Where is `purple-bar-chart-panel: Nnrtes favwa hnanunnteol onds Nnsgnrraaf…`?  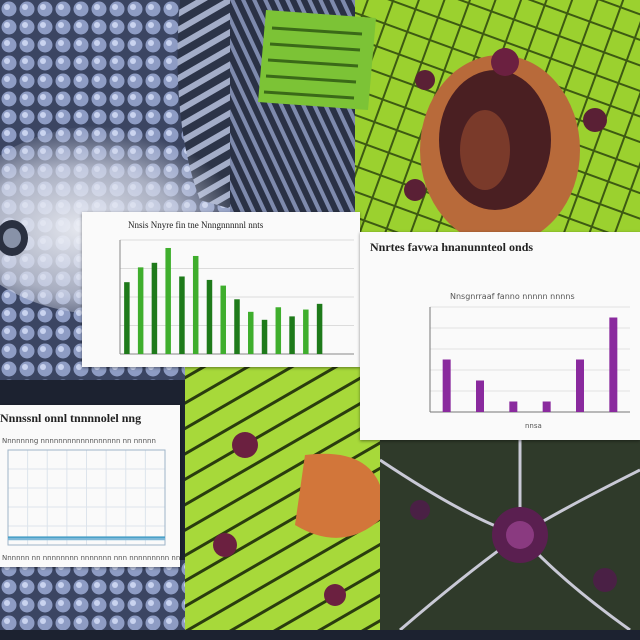
purple-bar-chart-panel: Nnrtes favwa hnanunnteol onds Nnsgnrraaf… is located at coordinates (500, 336).